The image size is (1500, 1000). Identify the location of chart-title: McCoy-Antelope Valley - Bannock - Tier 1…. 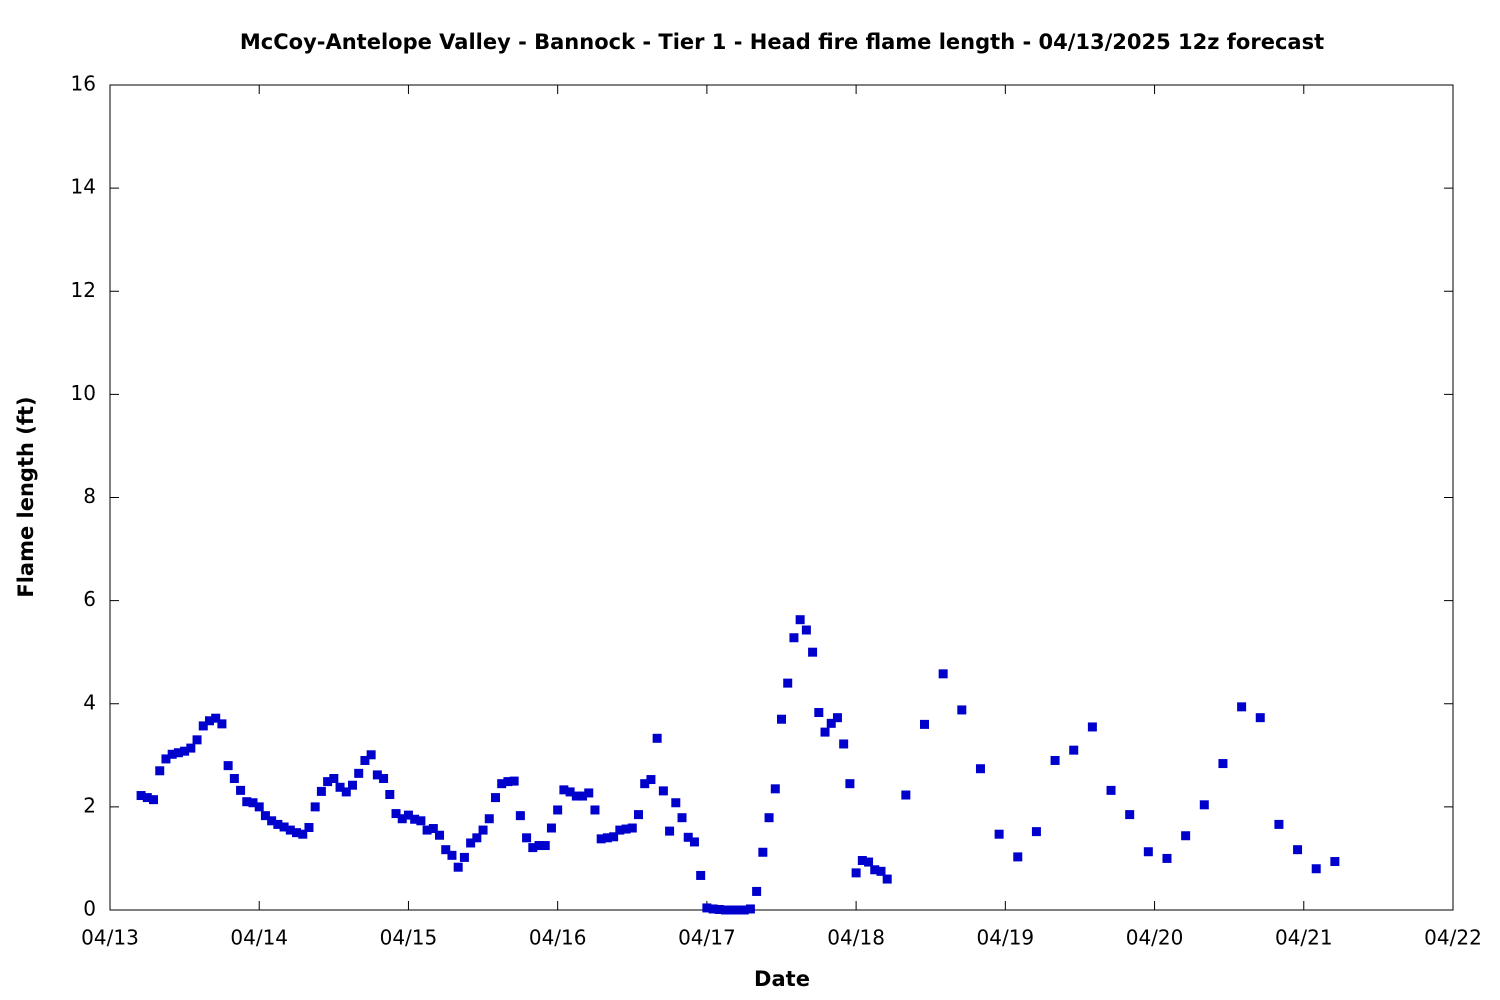
(782, 42).